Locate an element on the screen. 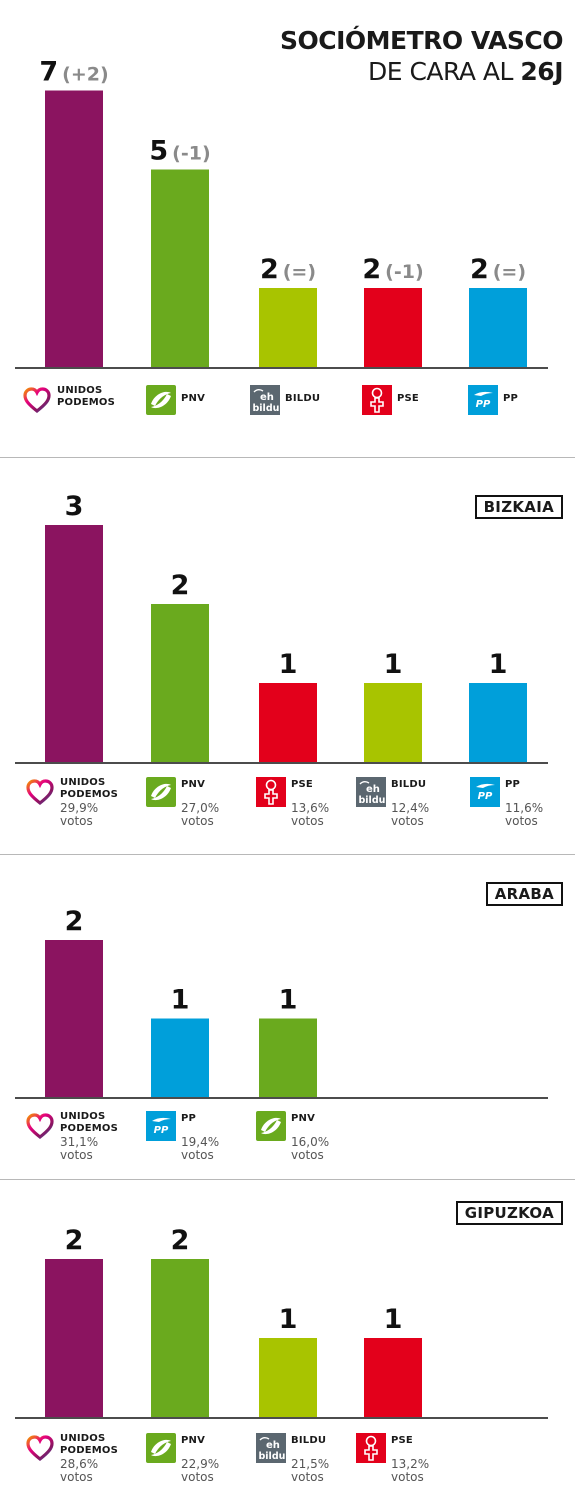 This screenshot has height=1502, width=575. bar-value-label: 7 (+2) is located at coordinates (73, 72).